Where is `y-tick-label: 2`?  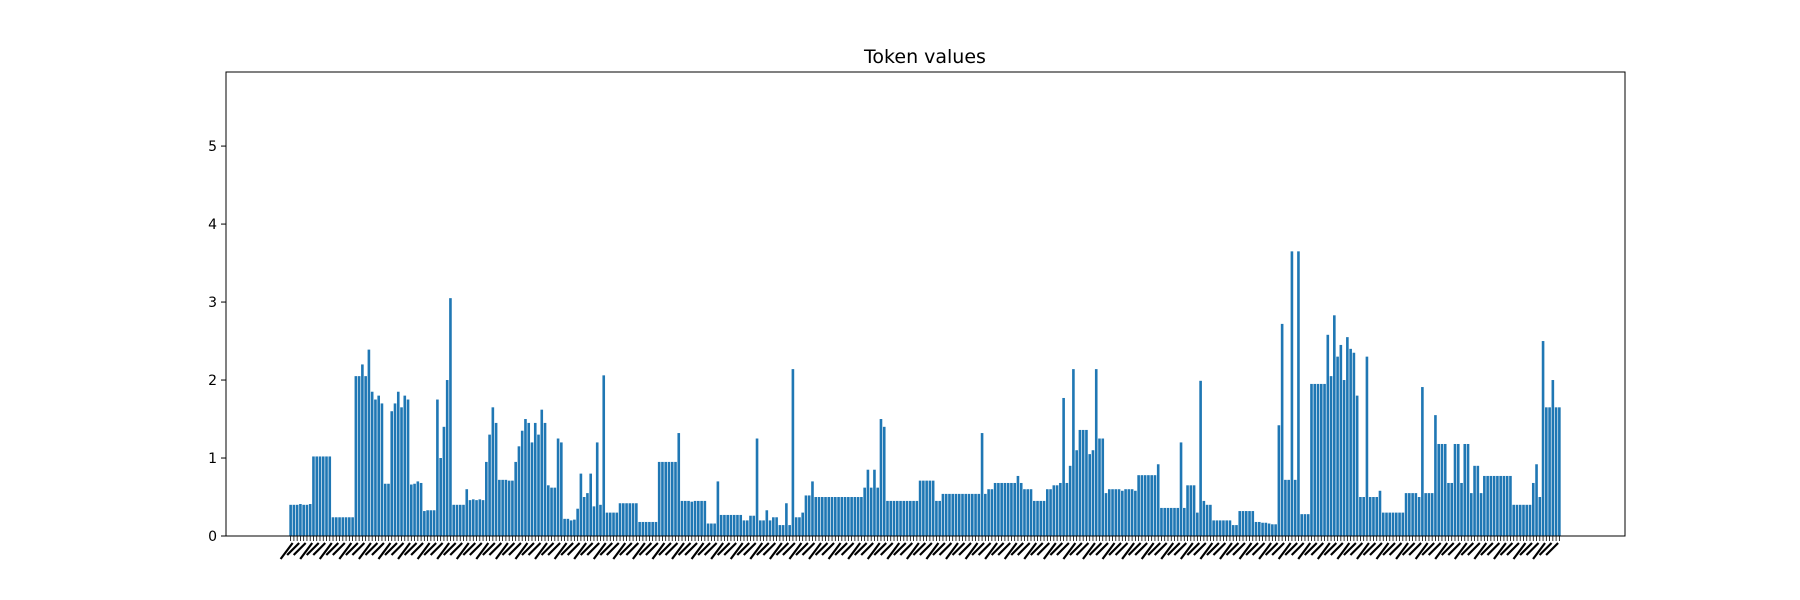 y-tick-label: 2 is located at coordinates (212, 381).